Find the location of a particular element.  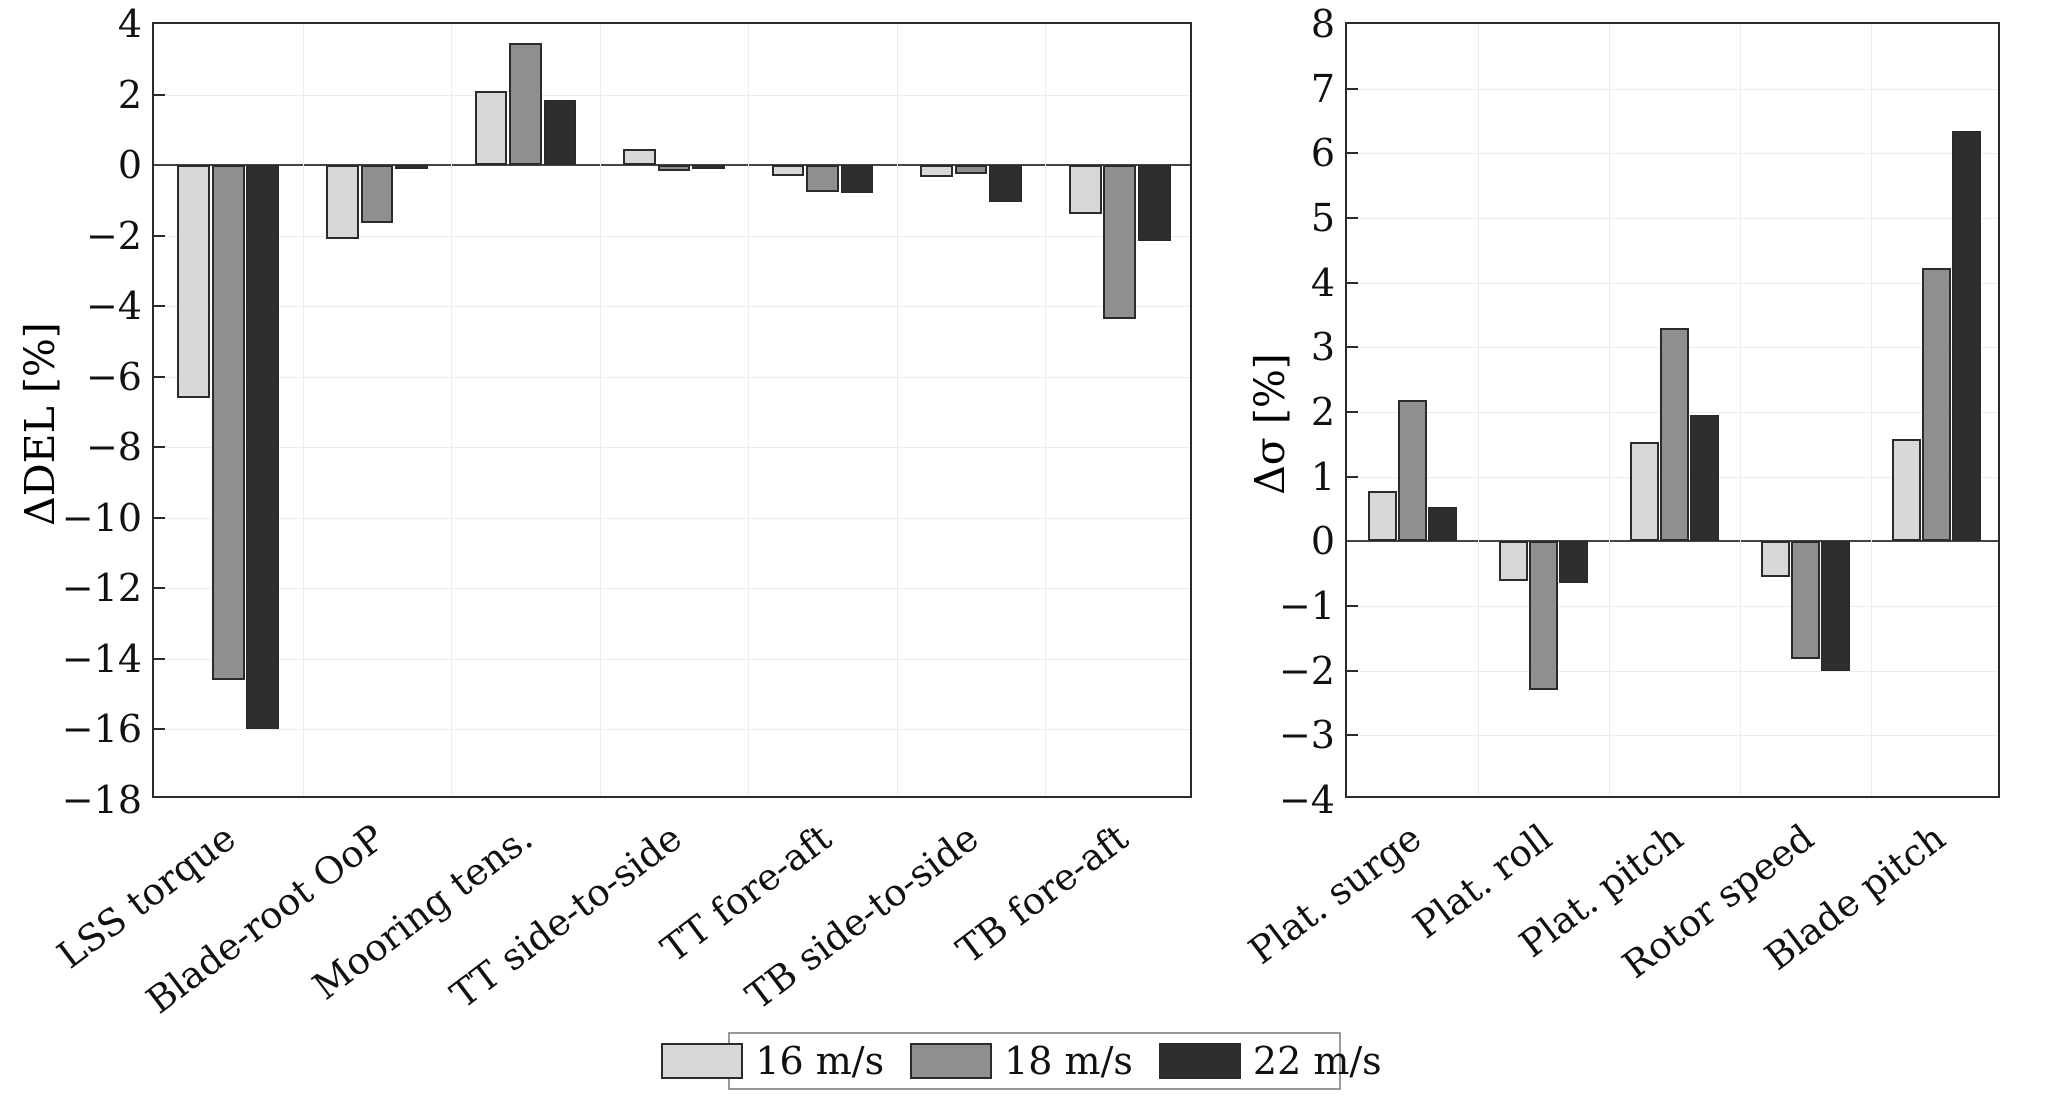

bar-16-m-s-plat-pitch is located at coordinates (1644, 492).